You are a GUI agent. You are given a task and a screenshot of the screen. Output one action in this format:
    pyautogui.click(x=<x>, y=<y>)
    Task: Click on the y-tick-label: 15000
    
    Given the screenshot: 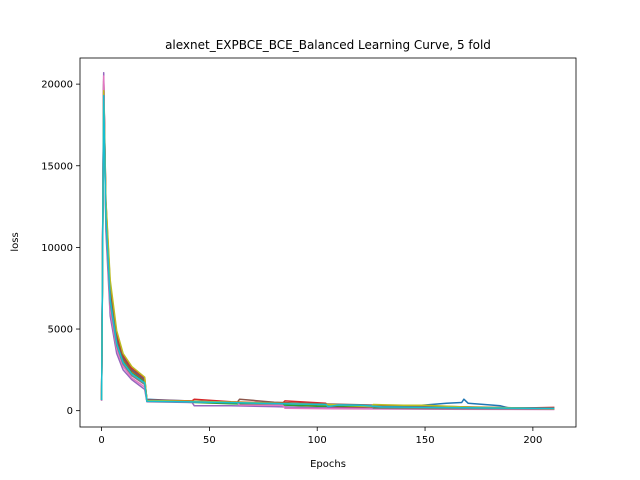 What is the action you would take?
    pyautogui.click(x=57, y=166)
    